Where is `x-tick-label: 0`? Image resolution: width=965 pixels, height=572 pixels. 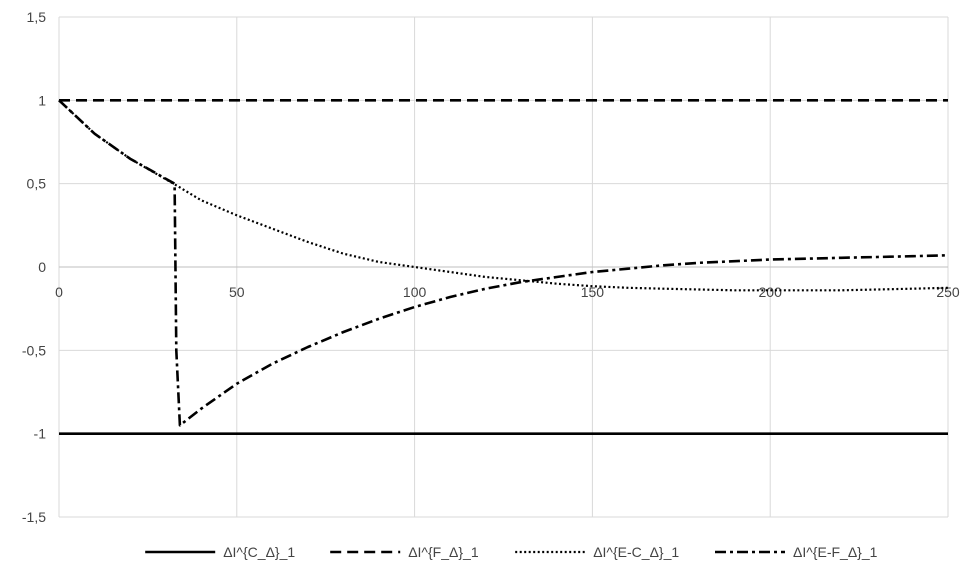
x-tick-label: 0 is located at coordinates (59, 292).